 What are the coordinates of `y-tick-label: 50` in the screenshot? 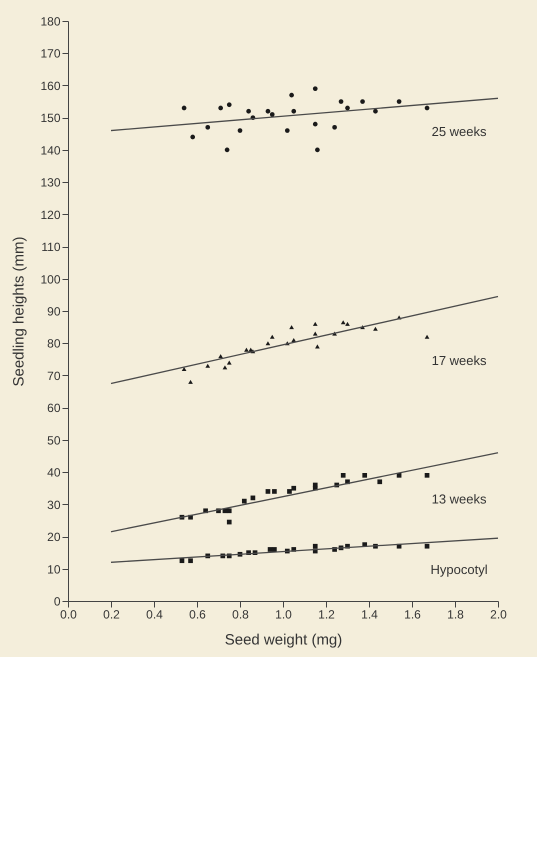 It's located at (54, 440).